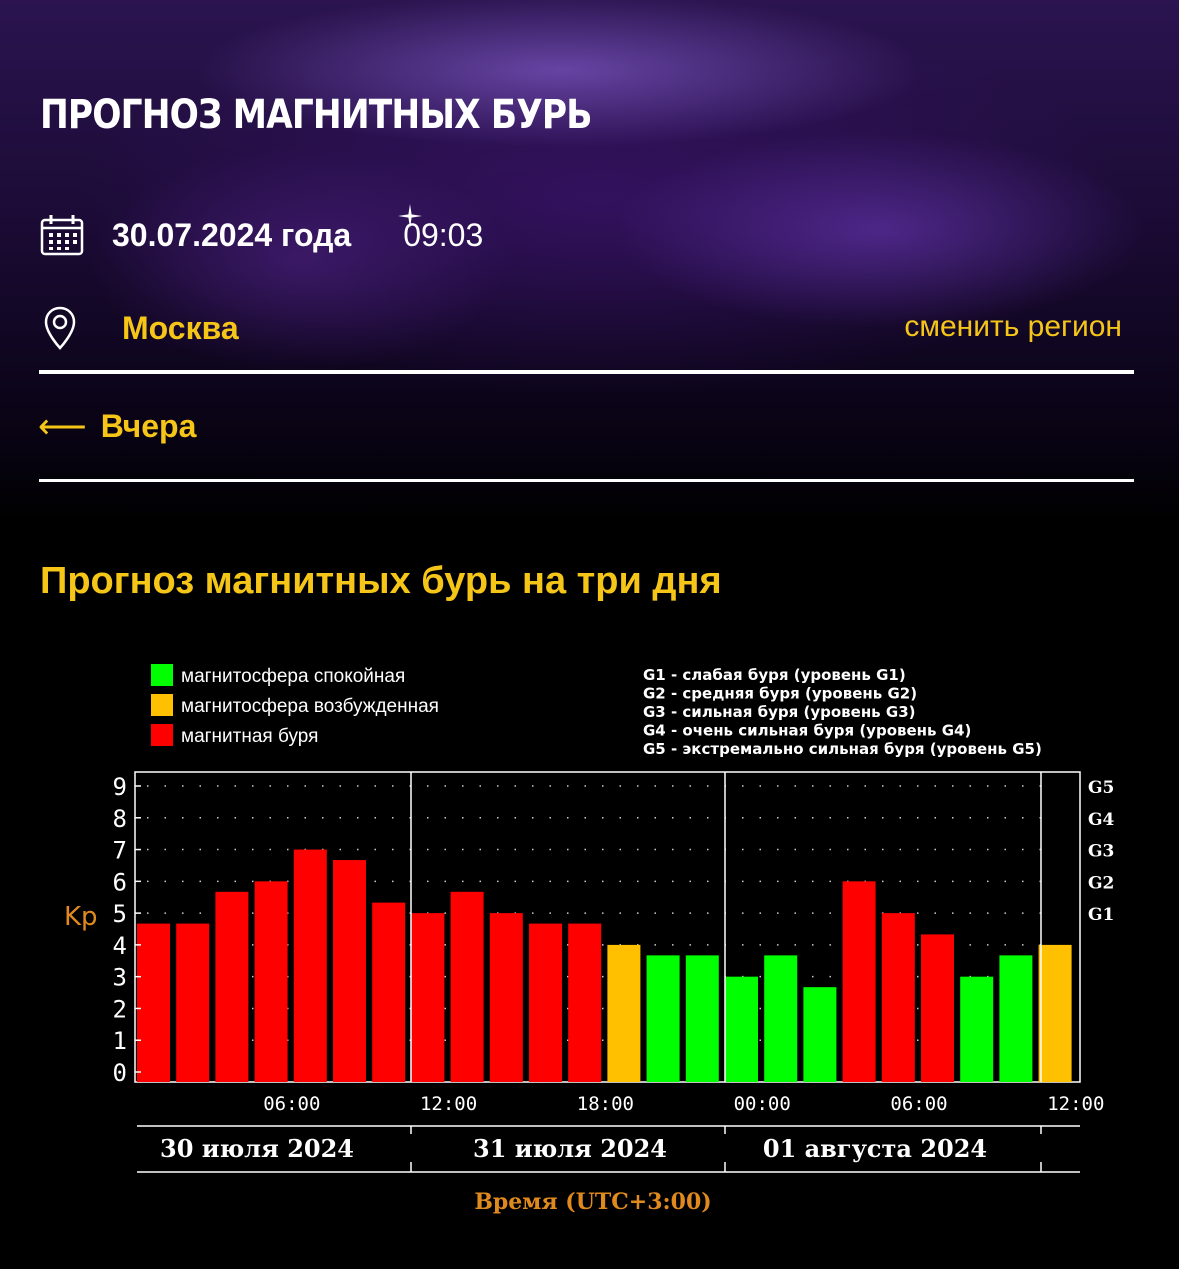 This screenshot has height=1269, width=1179. I want to click on current-date: 30.07.2024 года, so click(232, 234).